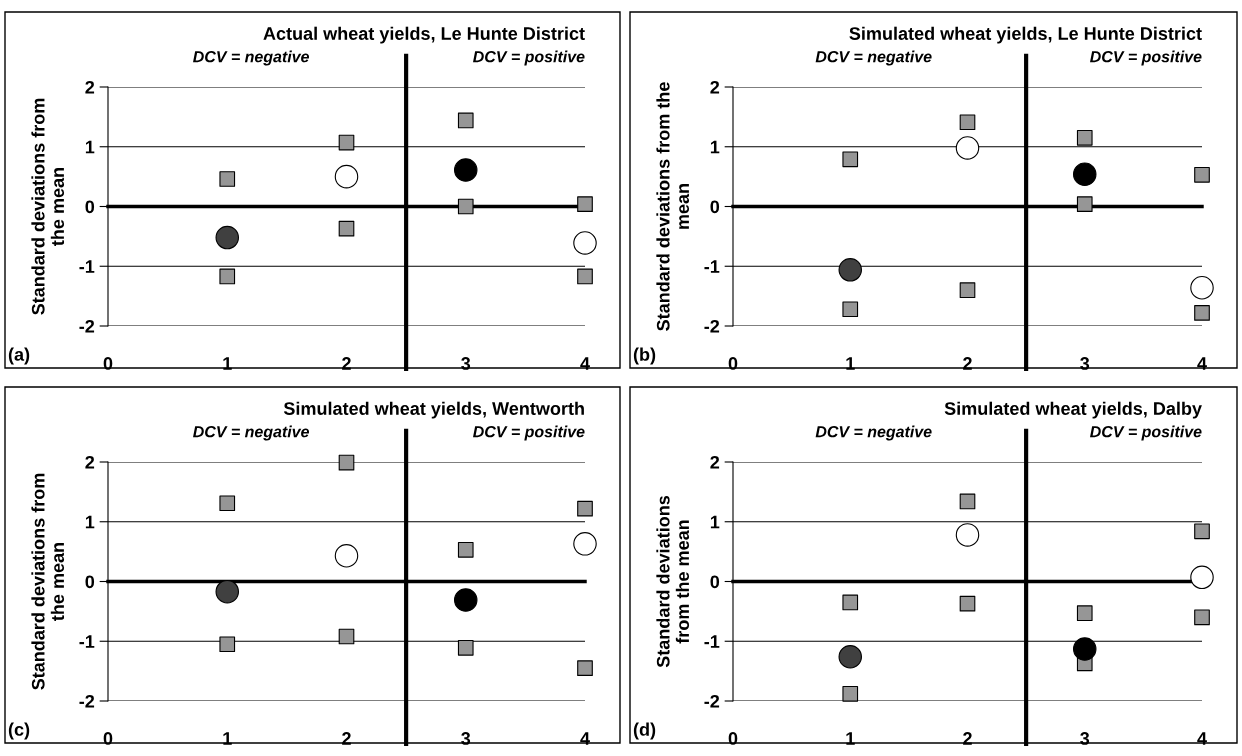 The height and width of the screenshot is (756, 1242). What do you see at coordinates (19, 731) in the screenshot?
I see `text: (c)` at bounding box center [19, 731].